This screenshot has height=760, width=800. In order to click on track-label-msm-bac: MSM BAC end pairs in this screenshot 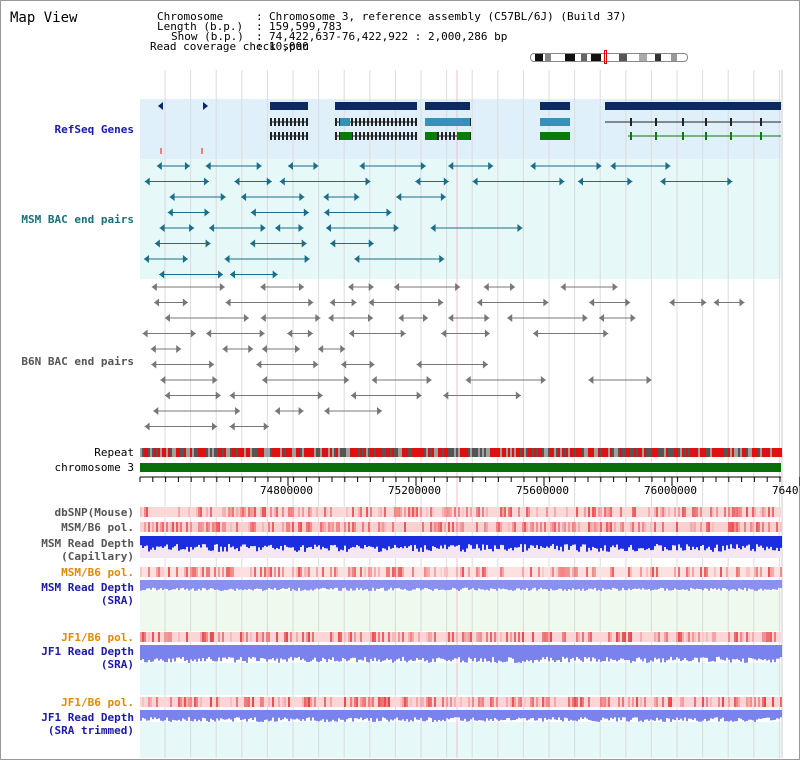, I will do `click(77, 219)`.